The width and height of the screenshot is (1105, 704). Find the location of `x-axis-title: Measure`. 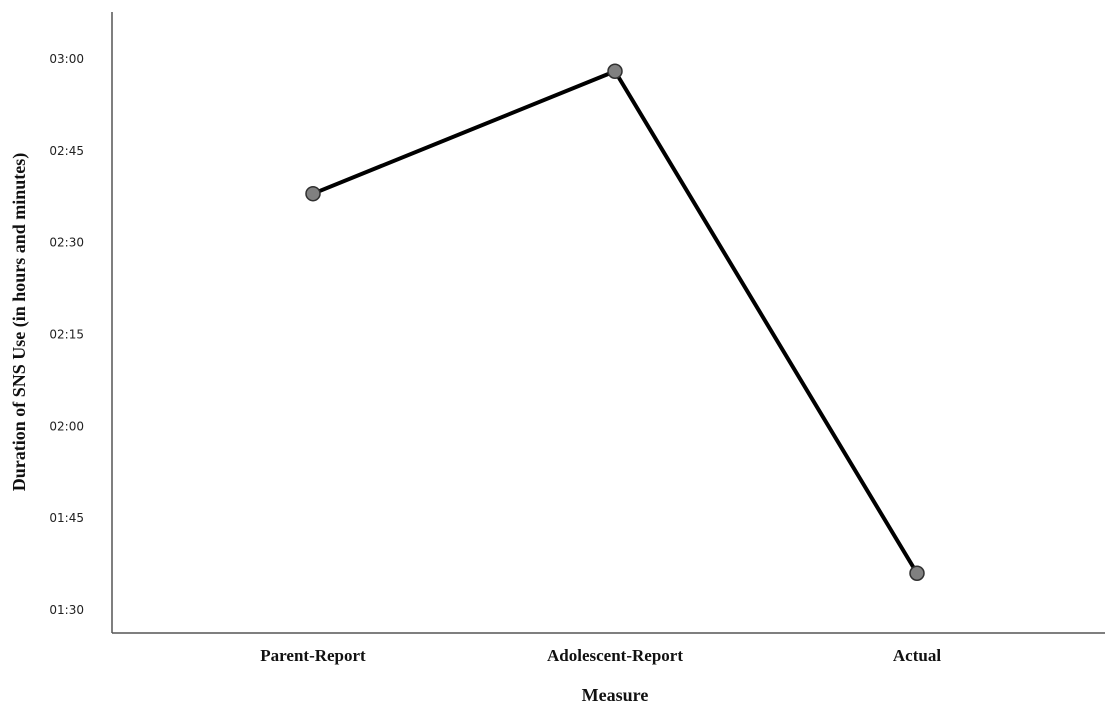

x-axis-title: Measure is located at coordinates (615, 694).